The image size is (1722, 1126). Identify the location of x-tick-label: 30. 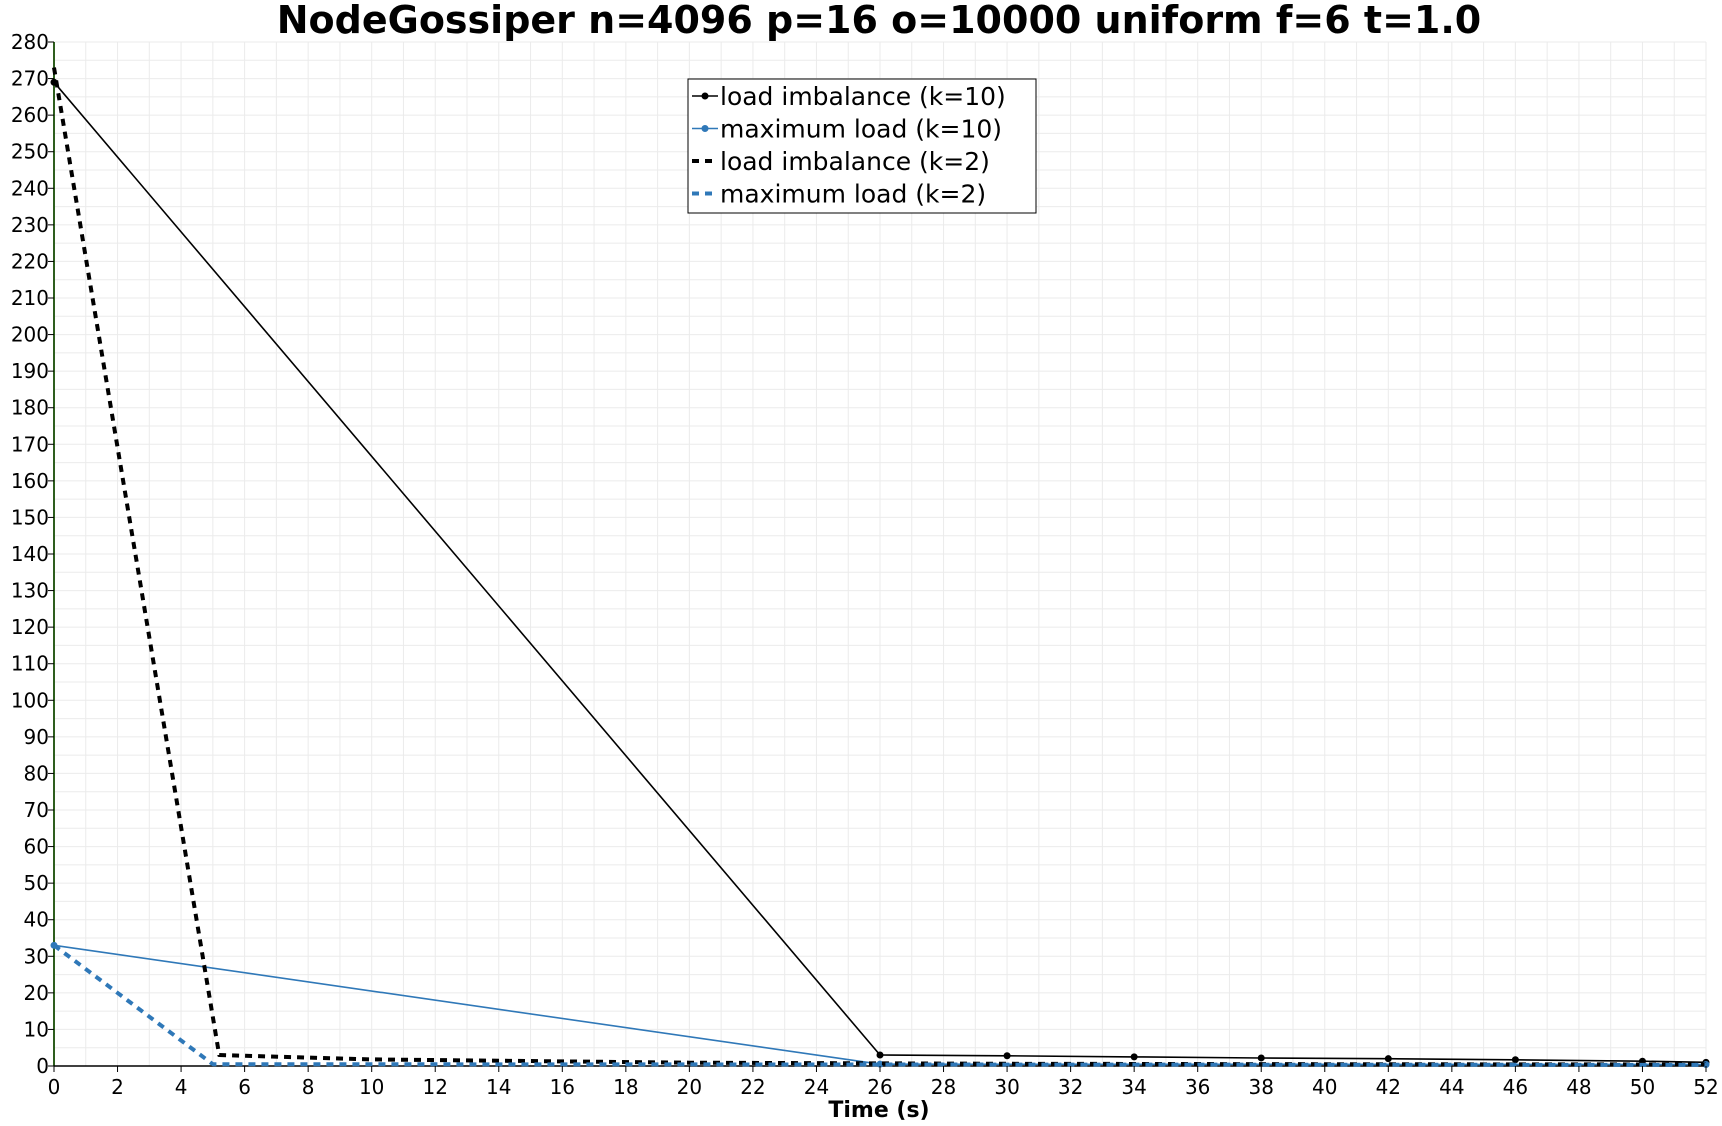
(1006, 1087).